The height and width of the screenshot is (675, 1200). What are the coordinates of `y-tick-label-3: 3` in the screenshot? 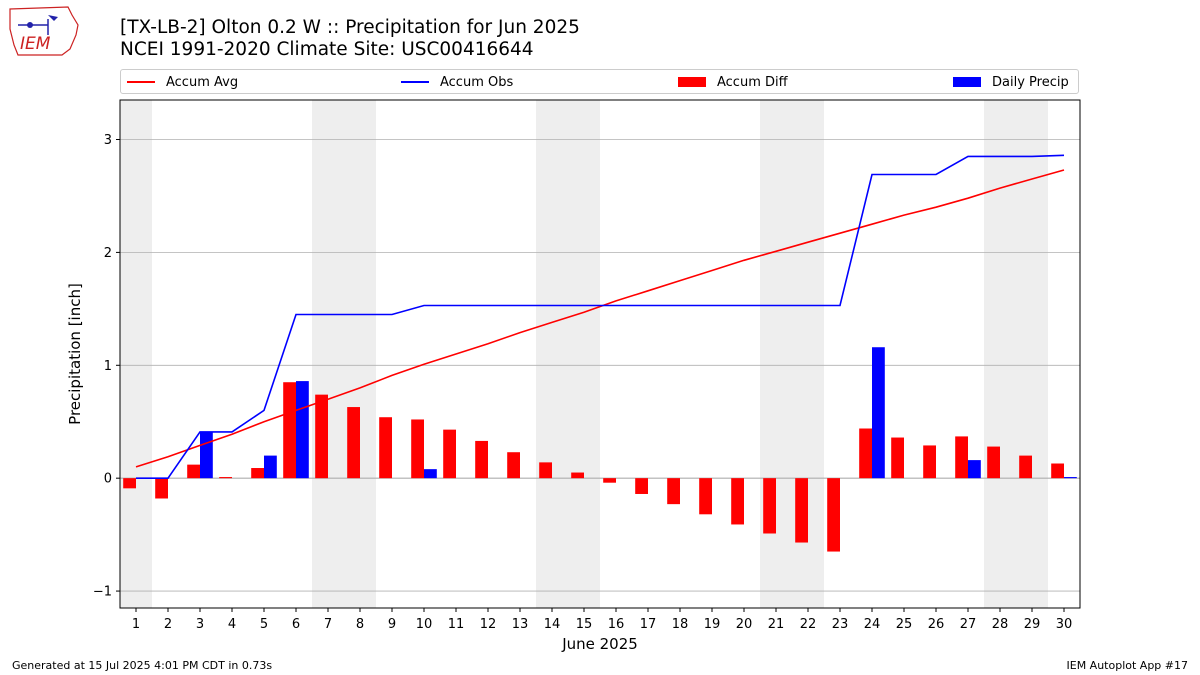 It's located at (108, 140).